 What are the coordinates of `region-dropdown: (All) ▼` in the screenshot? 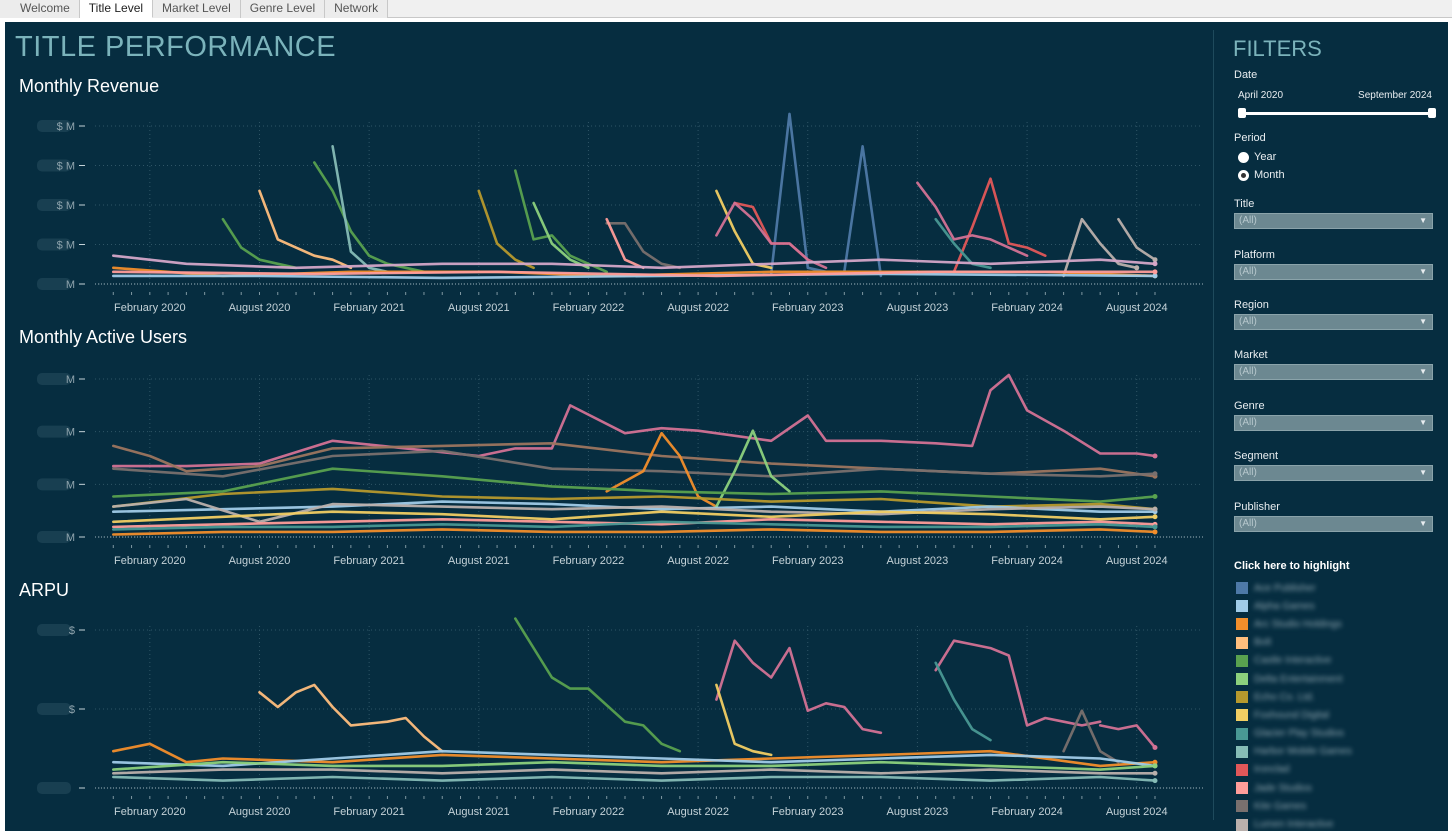 It's located at (1333, 322).